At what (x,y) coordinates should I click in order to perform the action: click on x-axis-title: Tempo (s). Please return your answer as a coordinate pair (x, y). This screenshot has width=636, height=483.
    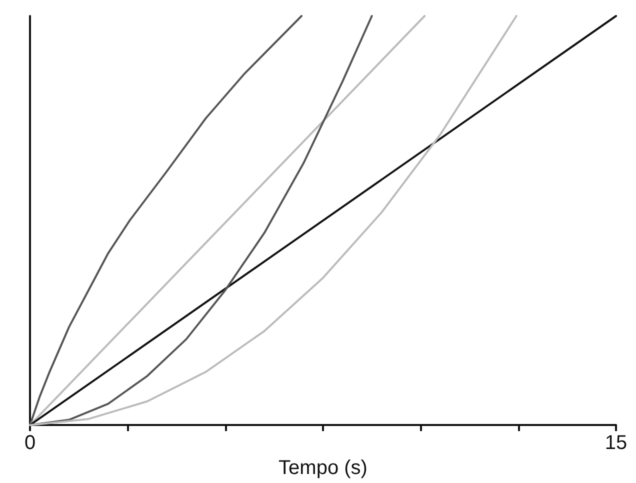
    Looking at the image, I should click on (323, 468).